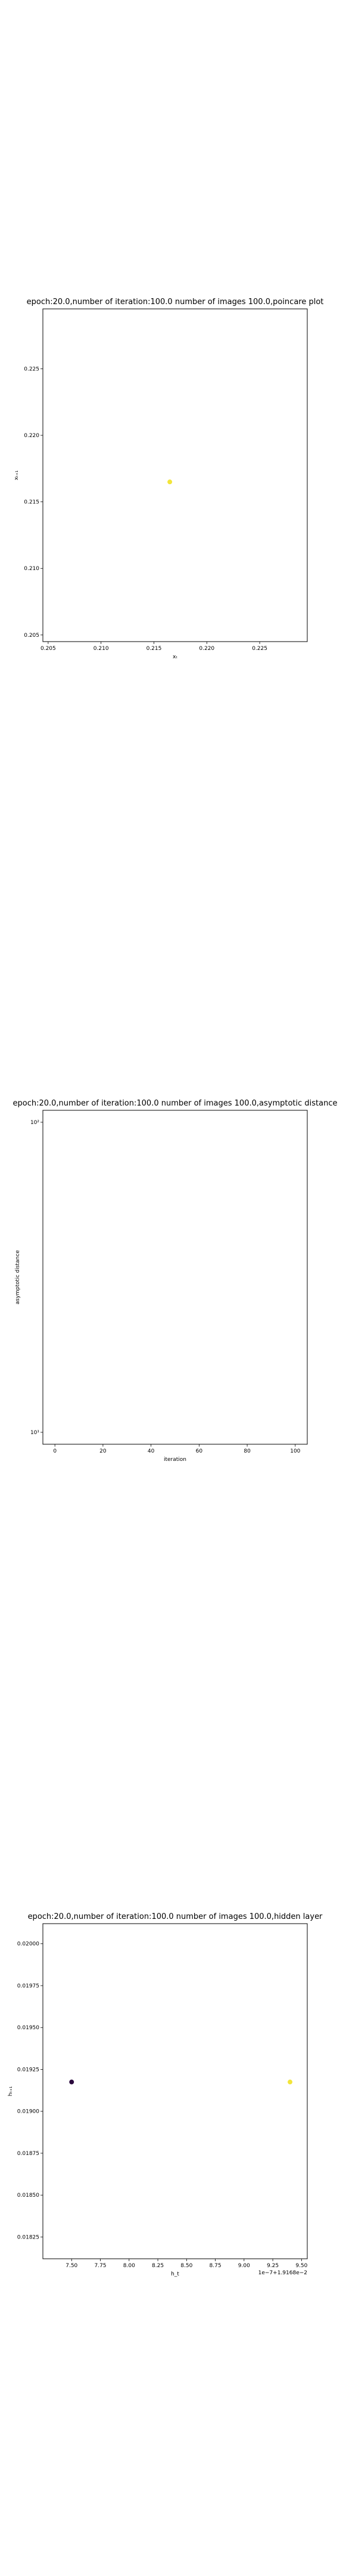 The image size is (343, 2576). Describe the element at coordinates (28, 2154) in the screenshot. I see `y-tick-label: 0.01875` at that location.